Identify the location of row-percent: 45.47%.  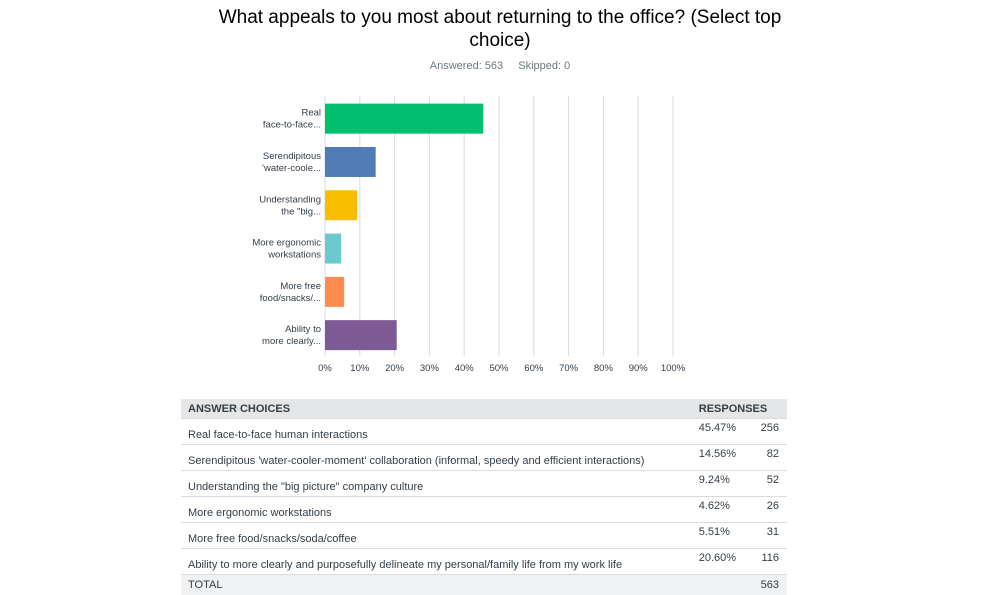
(726, 432).